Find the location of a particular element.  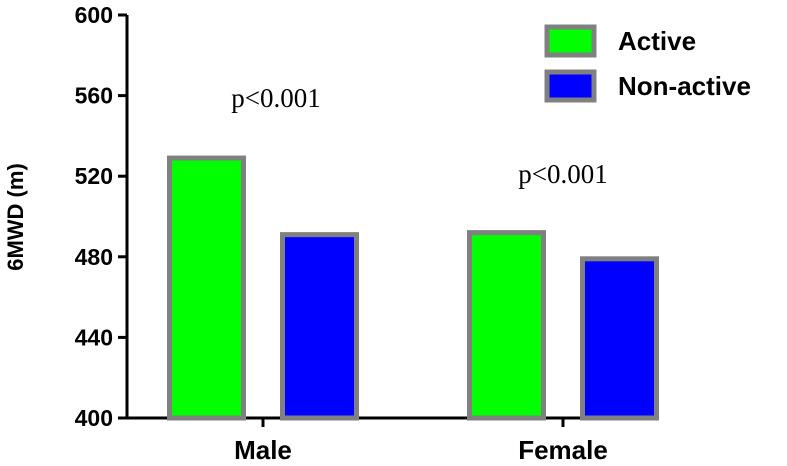

x-tick-label: Female is located at coordinates (563, 450).